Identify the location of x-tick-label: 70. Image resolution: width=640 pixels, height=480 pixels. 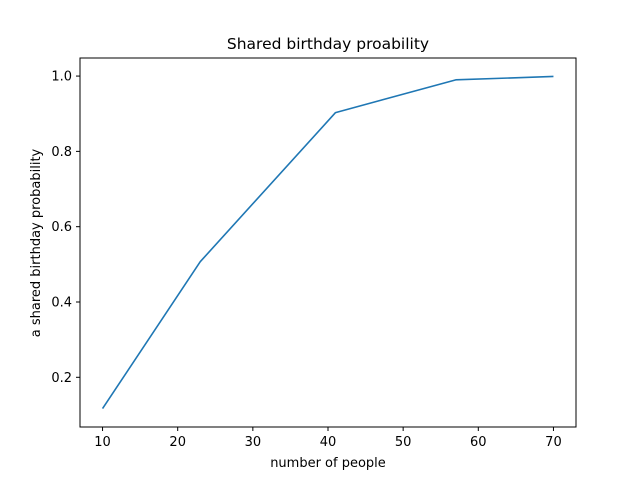
(553, 442).